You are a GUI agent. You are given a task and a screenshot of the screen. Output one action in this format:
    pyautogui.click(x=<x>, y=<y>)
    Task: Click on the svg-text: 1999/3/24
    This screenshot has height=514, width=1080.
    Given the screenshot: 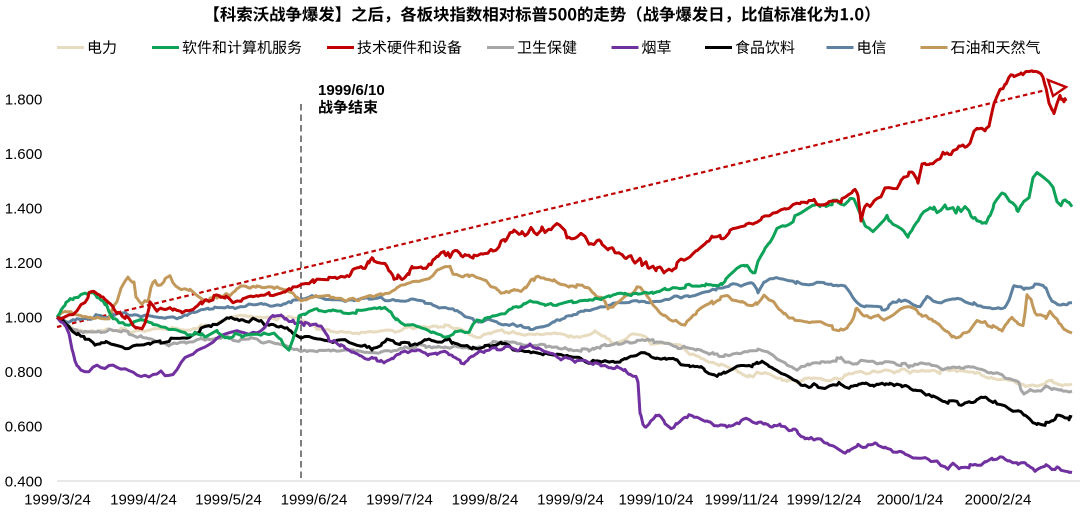 What is the action you would take?
    pyautogui.click(x=57, y=499)
    